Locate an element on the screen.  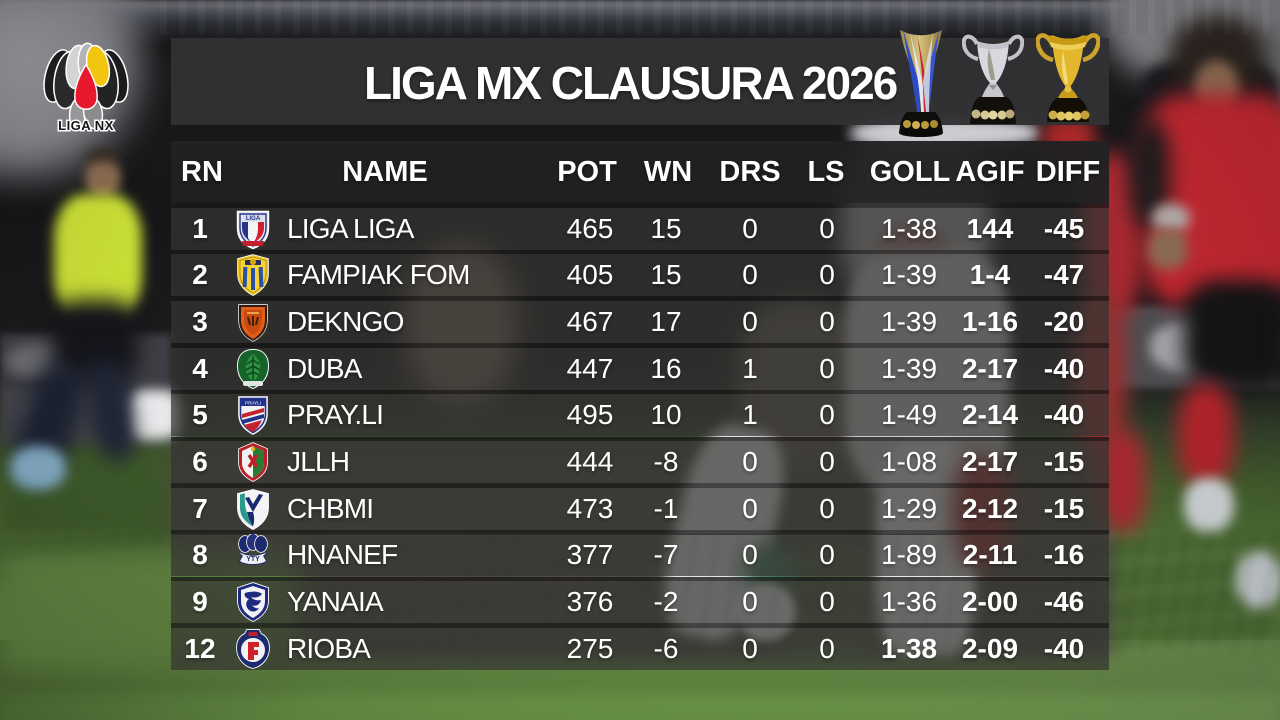
svg-text: LIGA NX is located at coordinates (86, 125).